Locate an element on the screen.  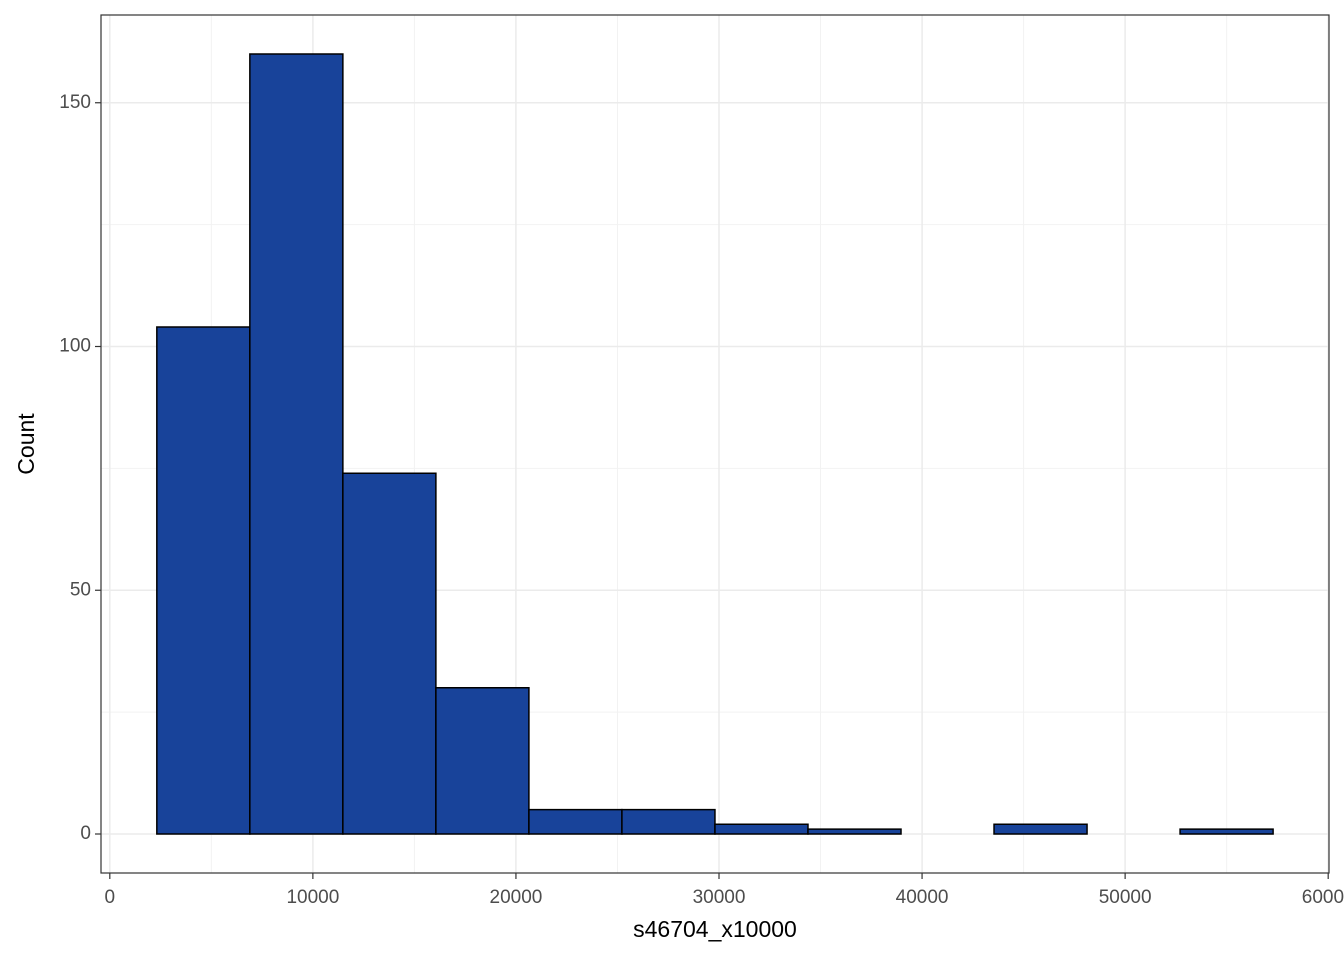
y-tick-label: 50 is located at coordinates (80, 589).